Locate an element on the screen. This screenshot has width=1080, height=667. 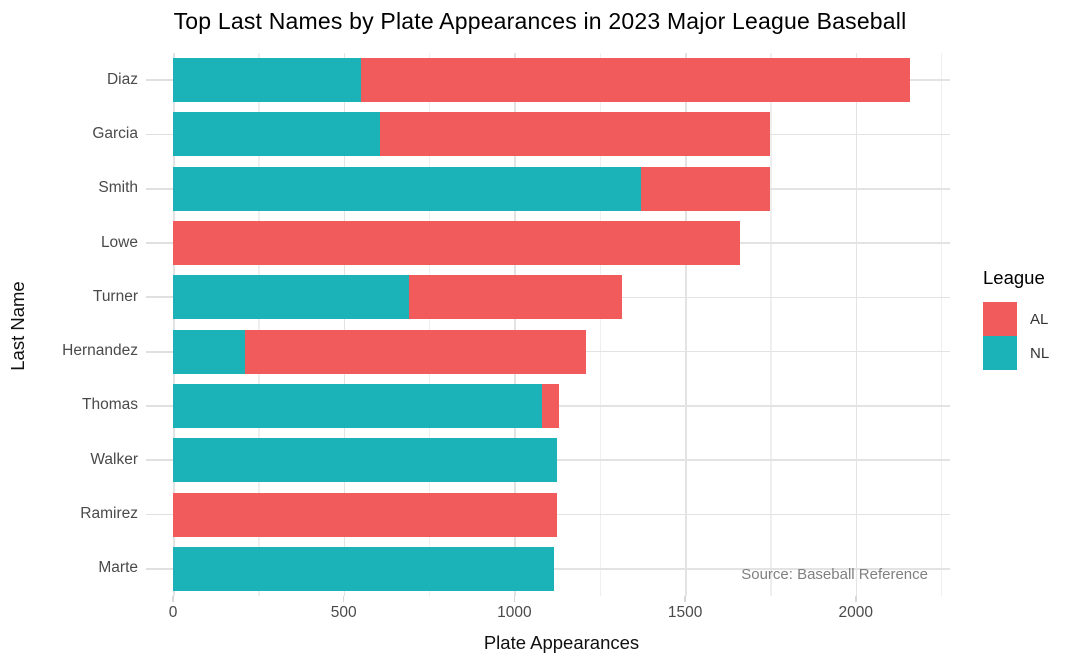
legend-swatch-al is located at coordinates (1000, 319).